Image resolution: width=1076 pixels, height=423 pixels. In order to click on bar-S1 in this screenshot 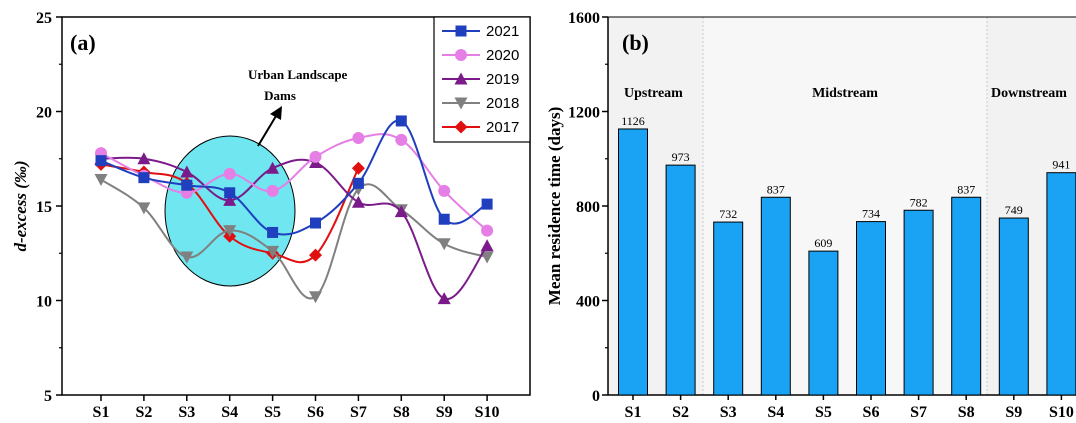, I will do `click(633, 262)`.